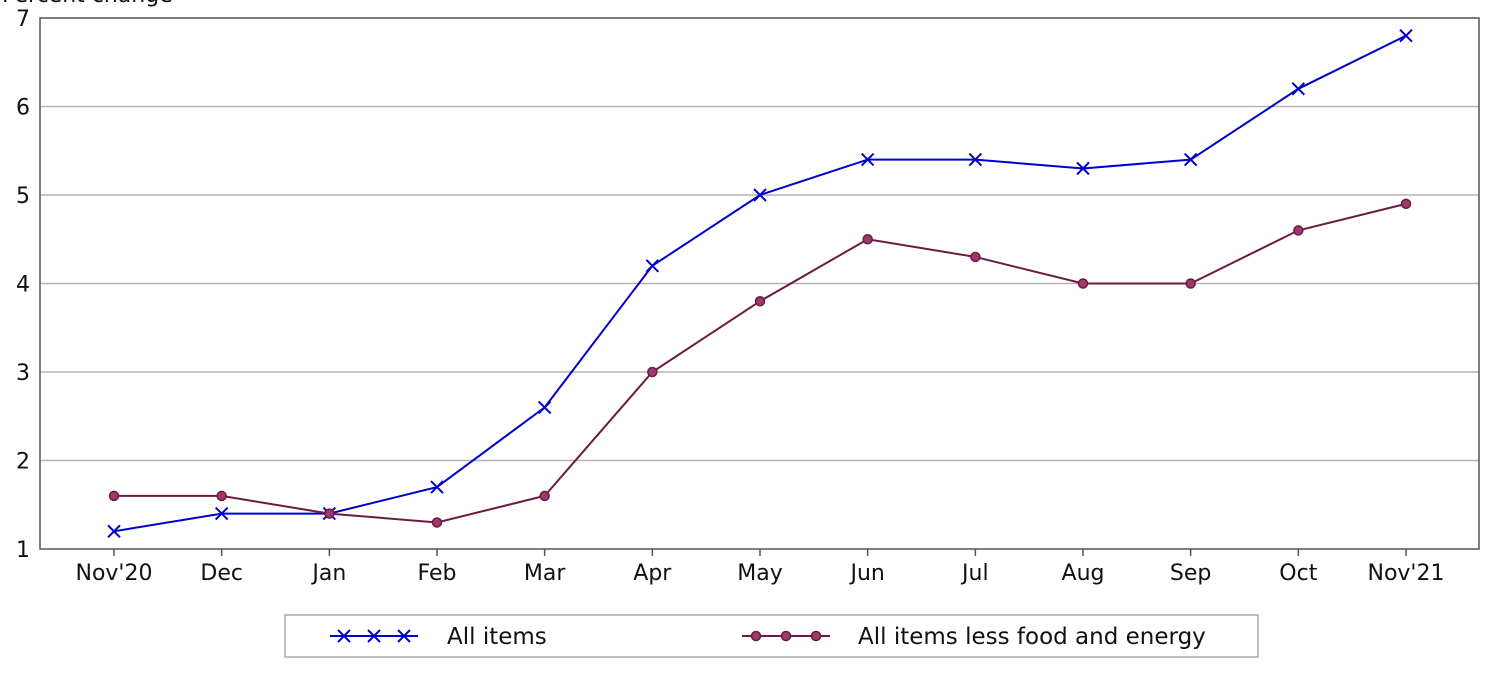 The width and height of the screenshot is (1506, 684). What do you see at coordinates (23, 462) in the screenshot?
I see `y-tick-label: 2` at bounding box center [23, 462].